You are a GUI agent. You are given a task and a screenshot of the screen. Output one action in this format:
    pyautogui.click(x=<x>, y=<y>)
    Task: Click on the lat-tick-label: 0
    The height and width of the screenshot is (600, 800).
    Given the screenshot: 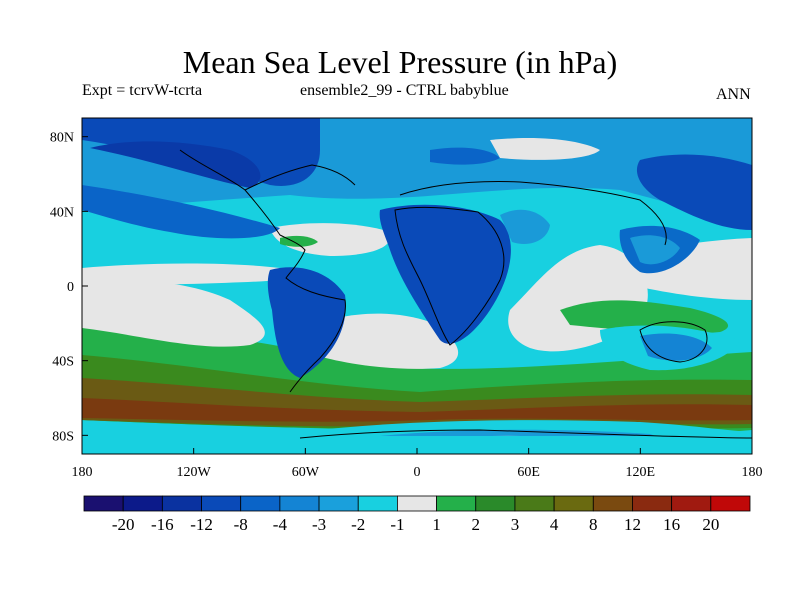 What is the action you would take?
    pyautogui.click(x=70, y=287)
    